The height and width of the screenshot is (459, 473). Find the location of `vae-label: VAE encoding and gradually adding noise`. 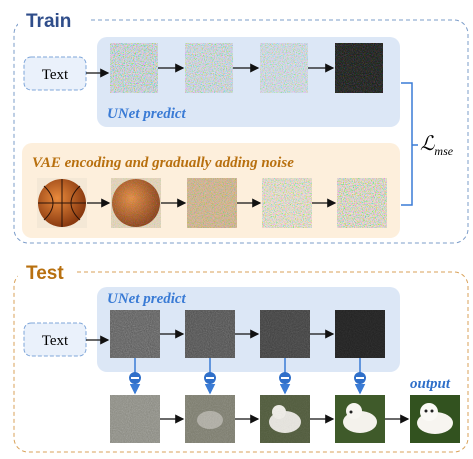

vae-label: VAE encoding and gradually adding noise is located at coordinates (163, 163).